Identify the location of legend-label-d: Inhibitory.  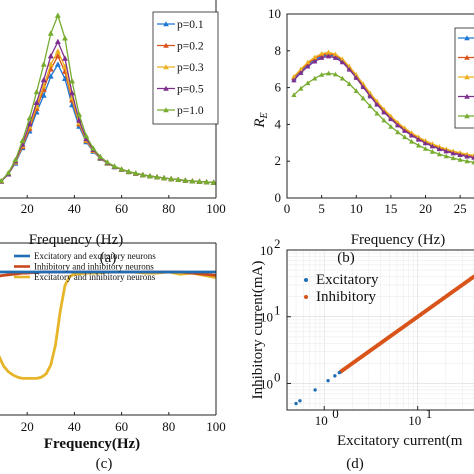
(346, 297).